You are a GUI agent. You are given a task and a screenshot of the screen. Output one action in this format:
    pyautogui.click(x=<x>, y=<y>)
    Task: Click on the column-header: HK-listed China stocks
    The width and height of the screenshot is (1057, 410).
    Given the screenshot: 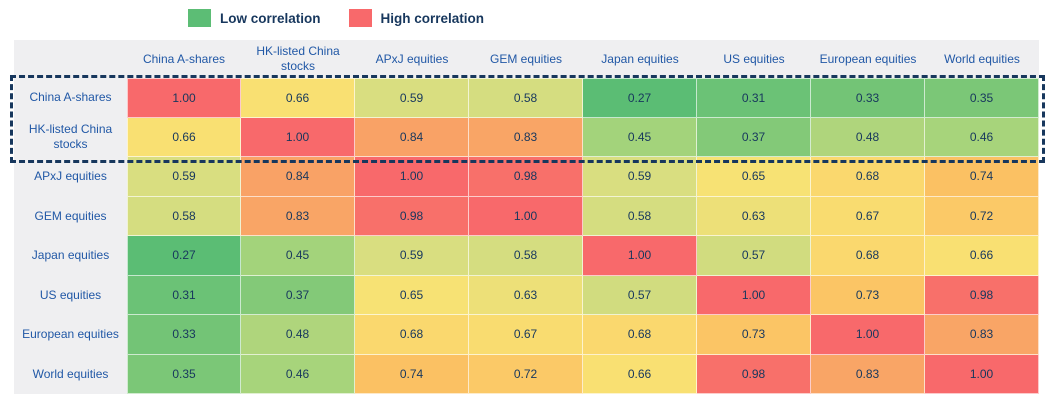 What is the action you would take?
    pyautogui.click(x=298, y=59)
    